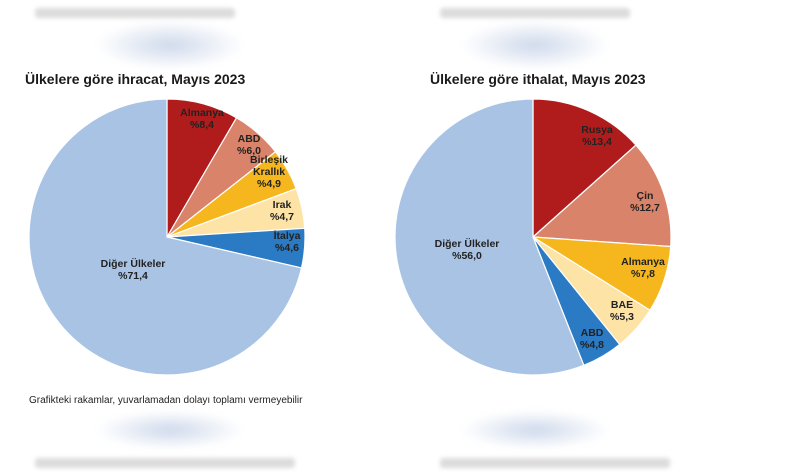 Image resolution: width=790 pixels, height=472 pixels. I want to click on export-chart-title: Ülkelere göre ihracat, Mayıs 2023, so click(135, 79).